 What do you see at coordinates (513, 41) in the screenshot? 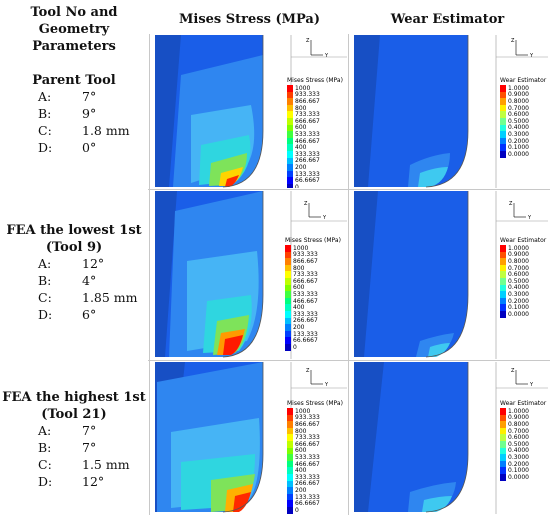
I see `axis-label-z: Z` at bounding box center [513, 41].